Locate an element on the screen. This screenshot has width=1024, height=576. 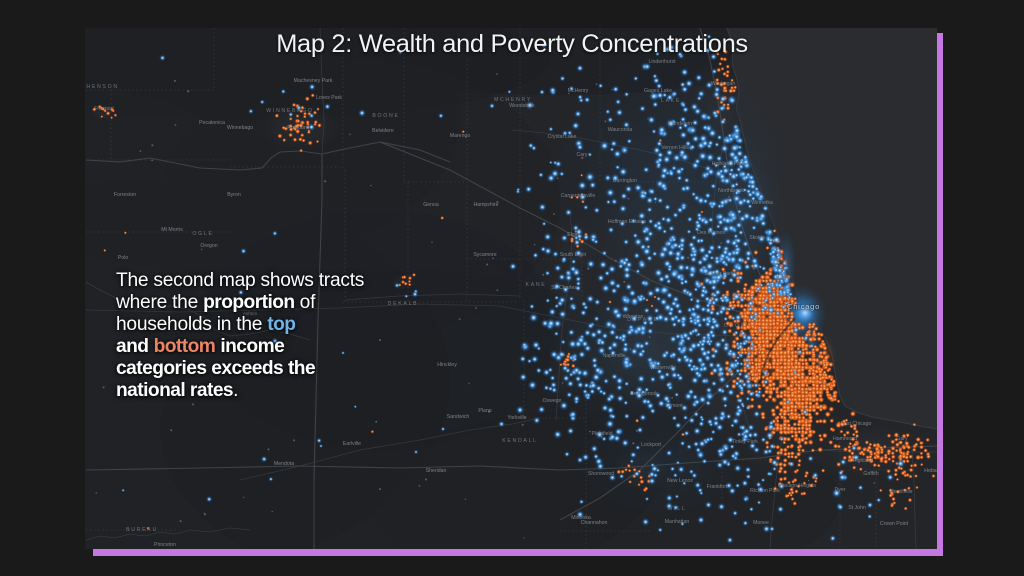
svg-text: Pecatonica is located at coordinates (212, 123).